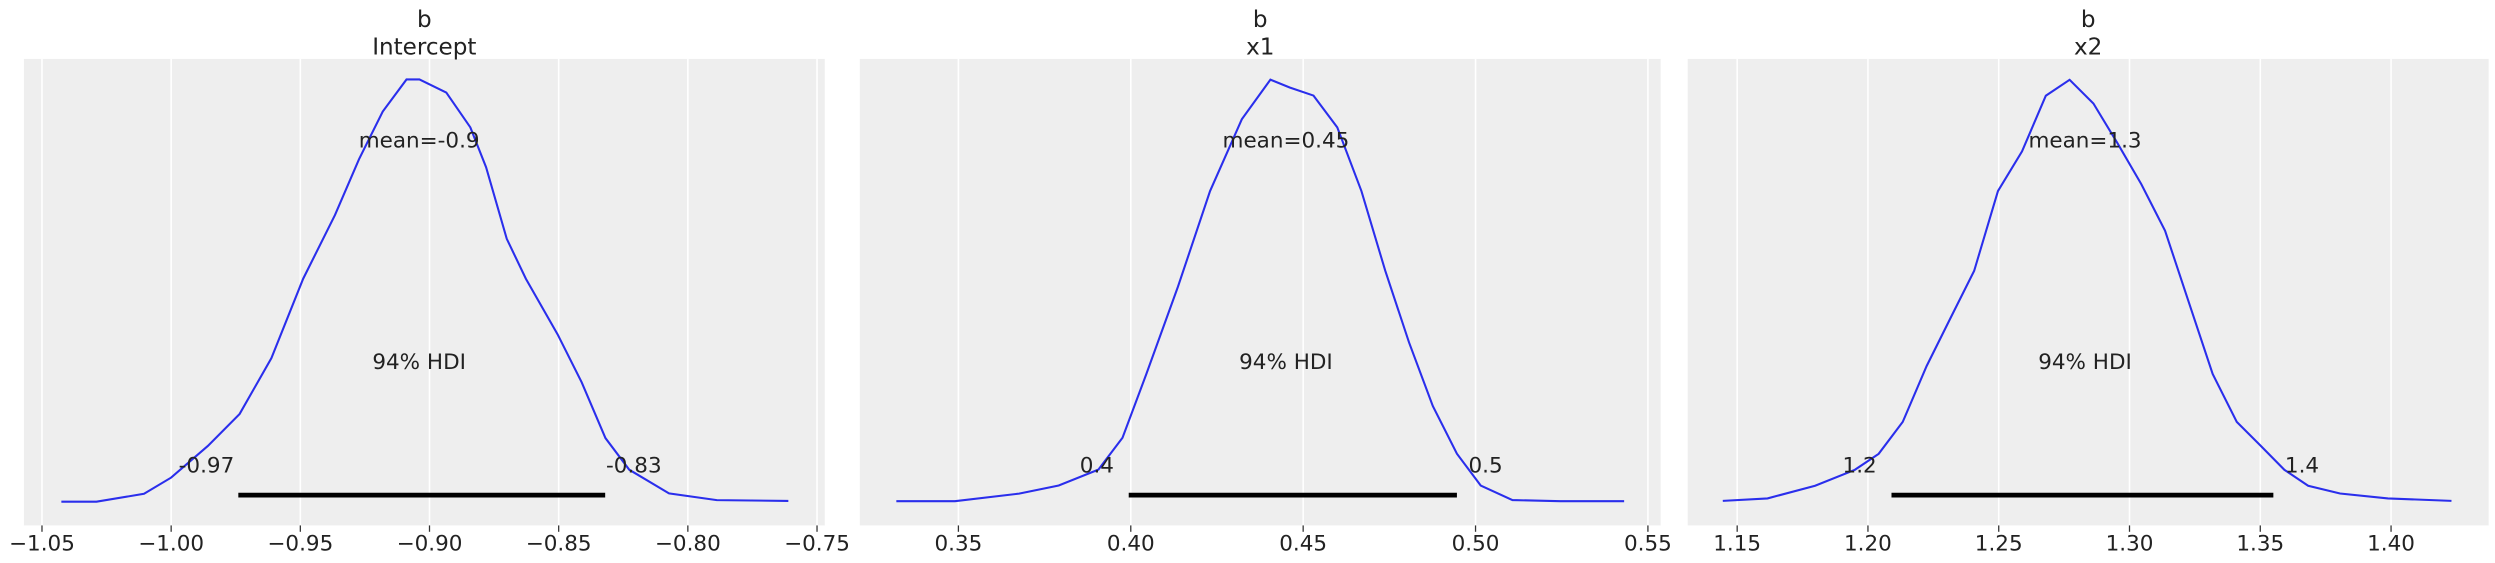 This screenshot has height=563, width=2495. I want to click on x-tick-label: −1.00, so click(171, 544).